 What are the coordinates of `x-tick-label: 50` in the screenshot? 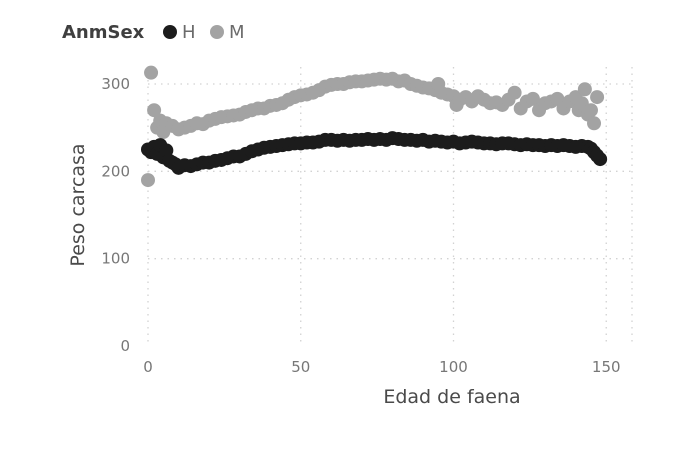 It's located at (300, 367).